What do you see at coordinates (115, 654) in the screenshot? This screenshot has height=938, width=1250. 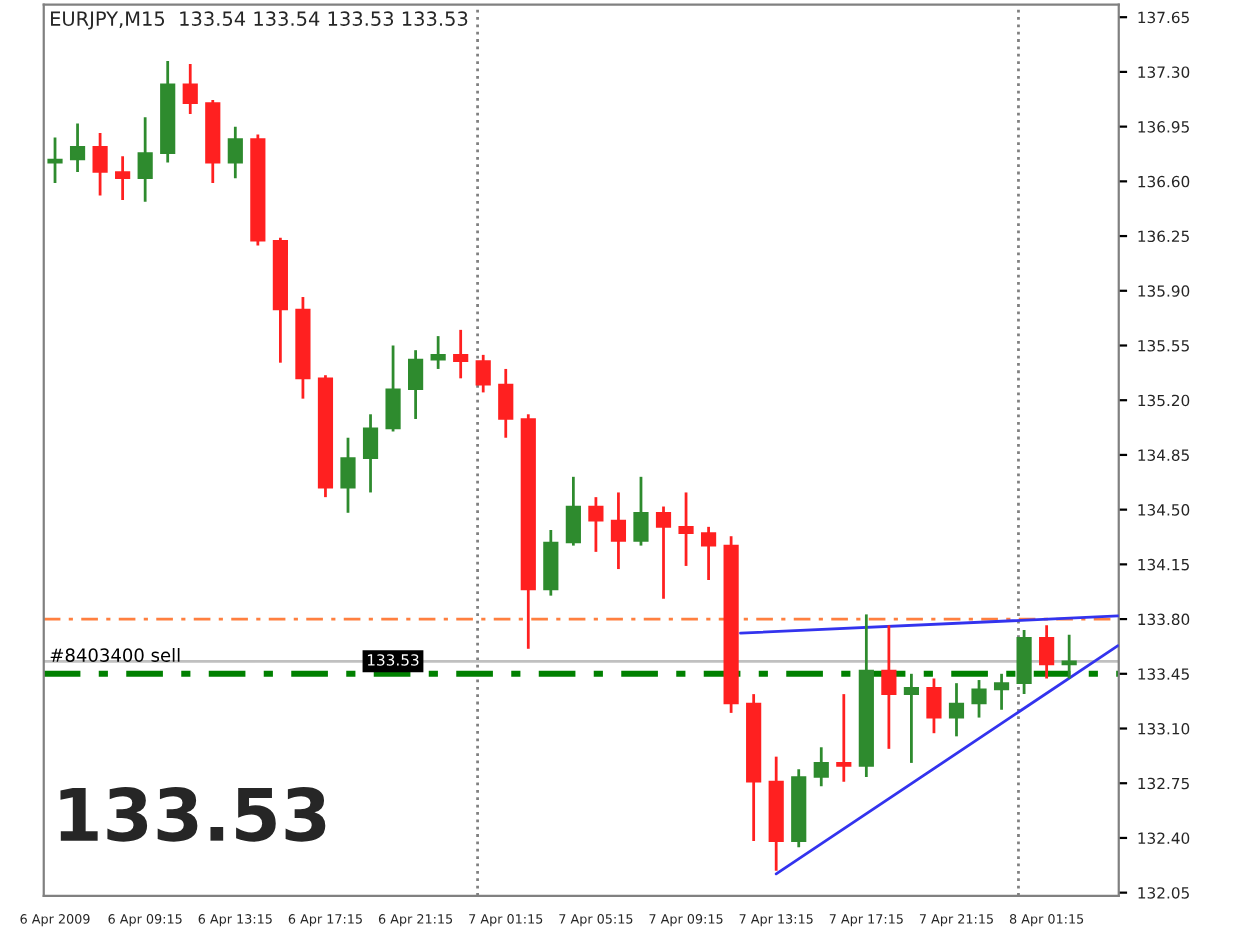 I see `ref-line-label: #8403400 sell` at bounding box center [115, 654].